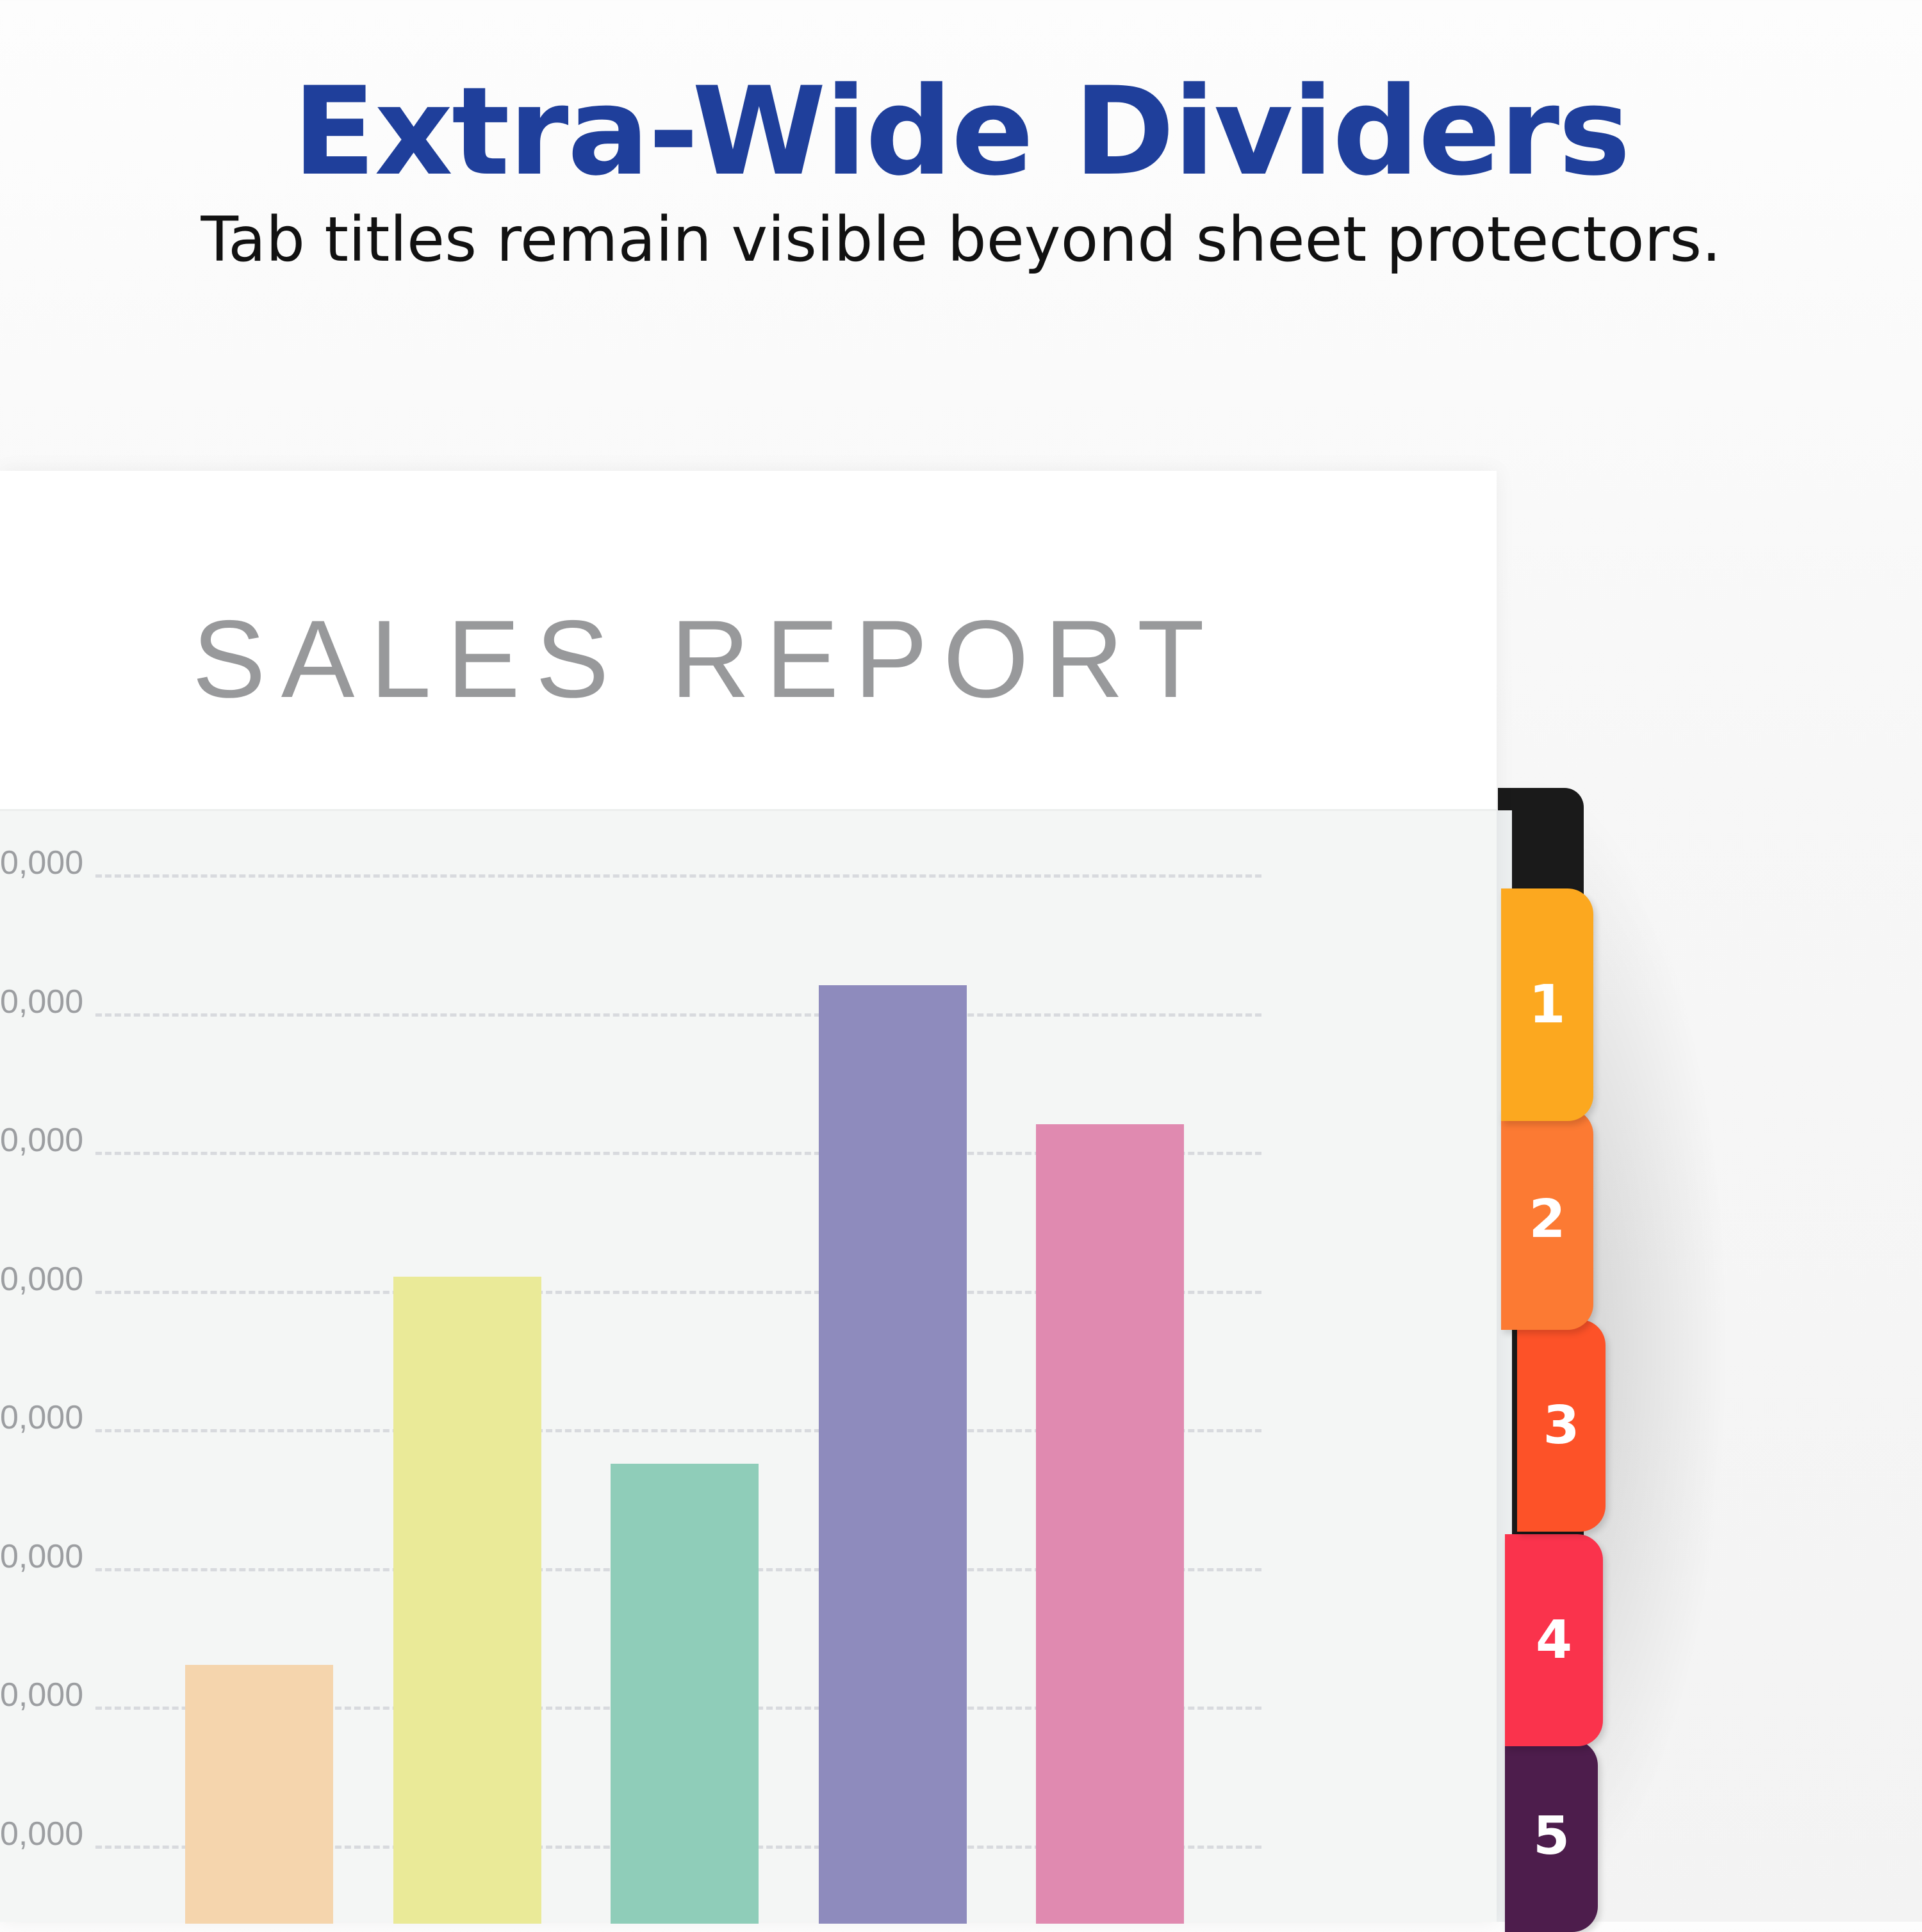 The image size is (1922, 1932). What do you see at coordinates (1552, 1836) in the screenshot?
I see `divider-tab-5: 5` at bounding box center [1552, 1836].